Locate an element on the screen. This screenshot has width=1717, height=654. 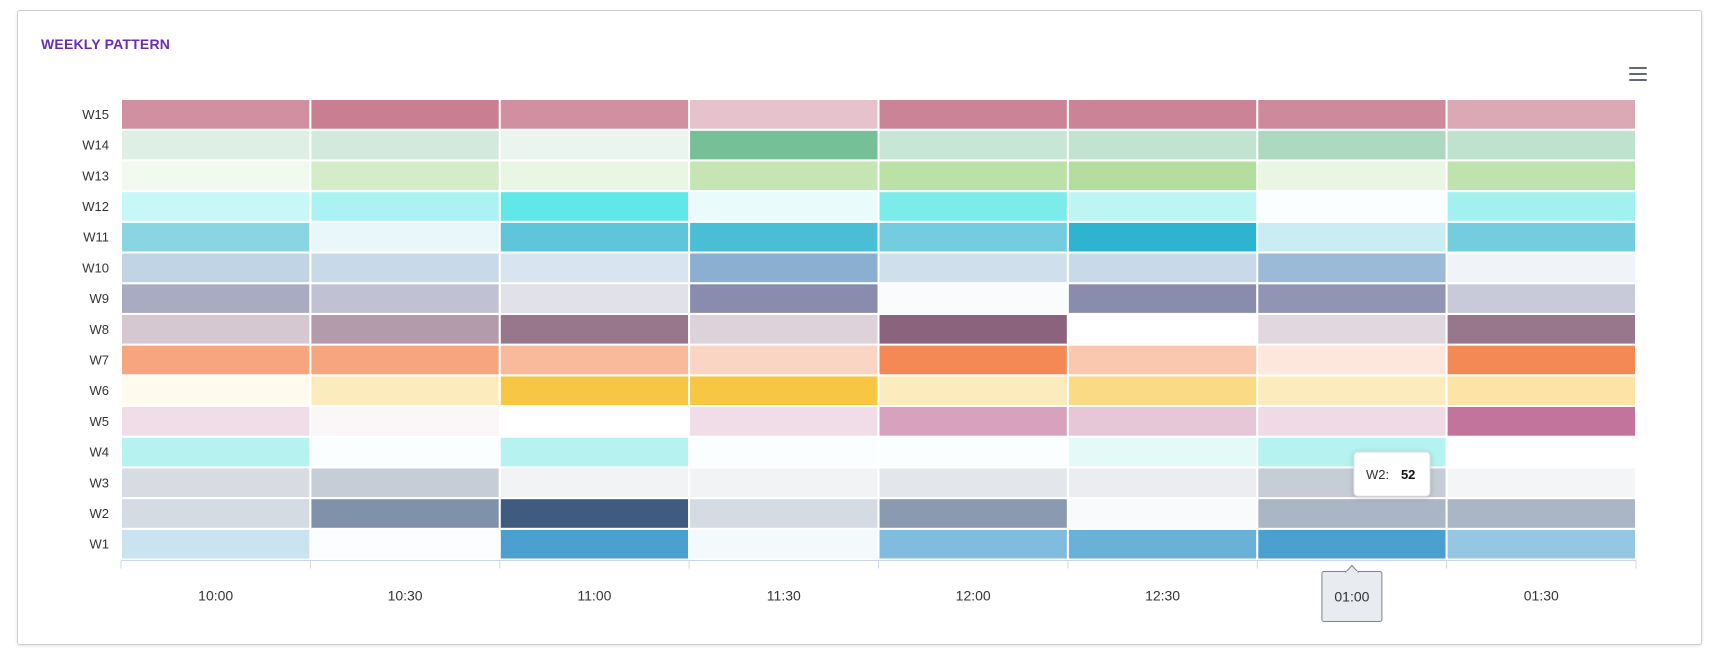
y-tick-label: W7 is located at coordinates (100, 359).